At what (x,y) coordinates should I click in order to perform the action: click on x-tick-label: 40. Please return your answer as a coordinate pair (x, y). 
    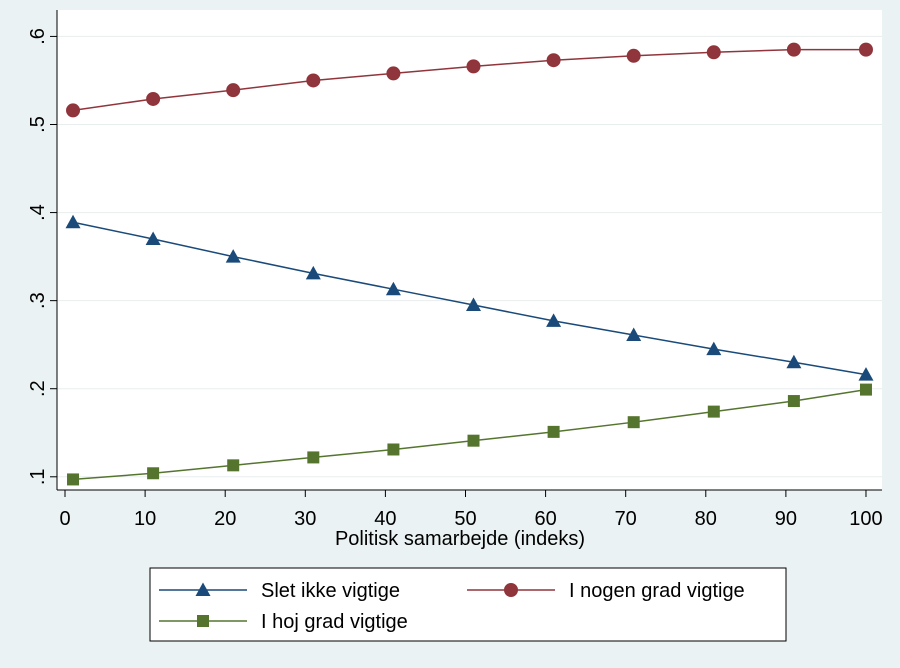
    Looking at the image, I should click on (385, 519).